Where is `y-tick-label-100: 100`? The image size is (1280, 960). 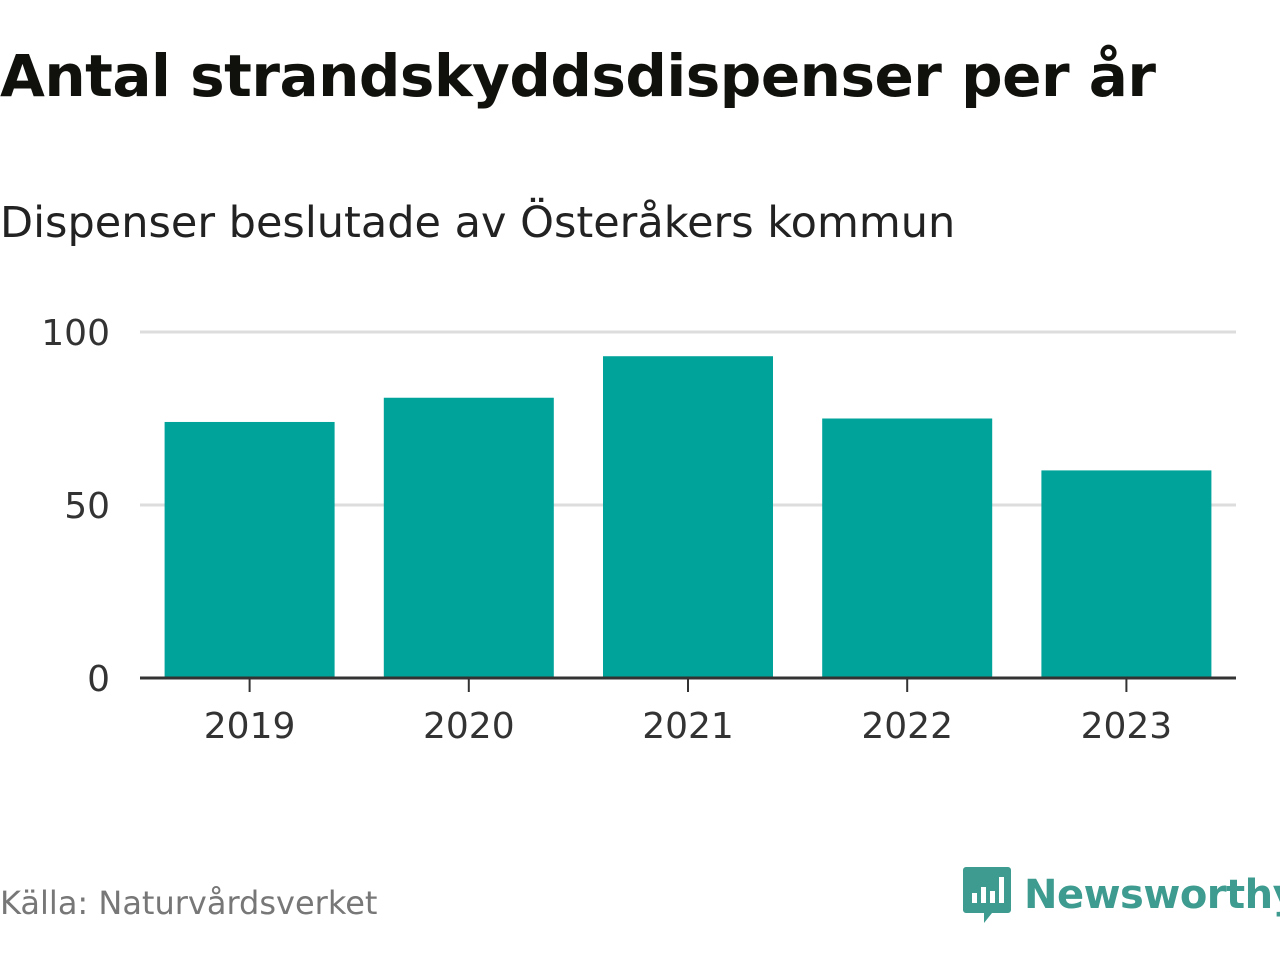
y-tick-label-100: 100 is located at coordinates (75, 333).